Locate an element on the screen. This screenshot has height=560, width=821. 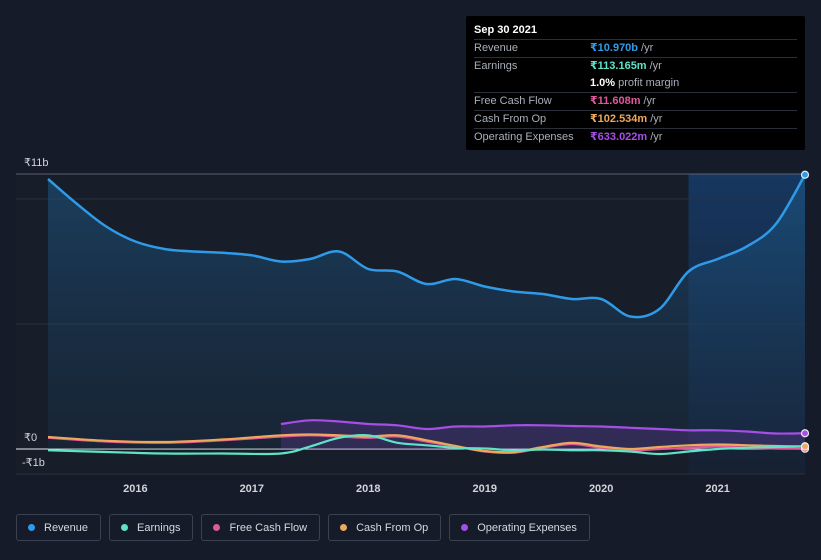
y-axis-label: ₹11b is located at coordinates (36, 163).